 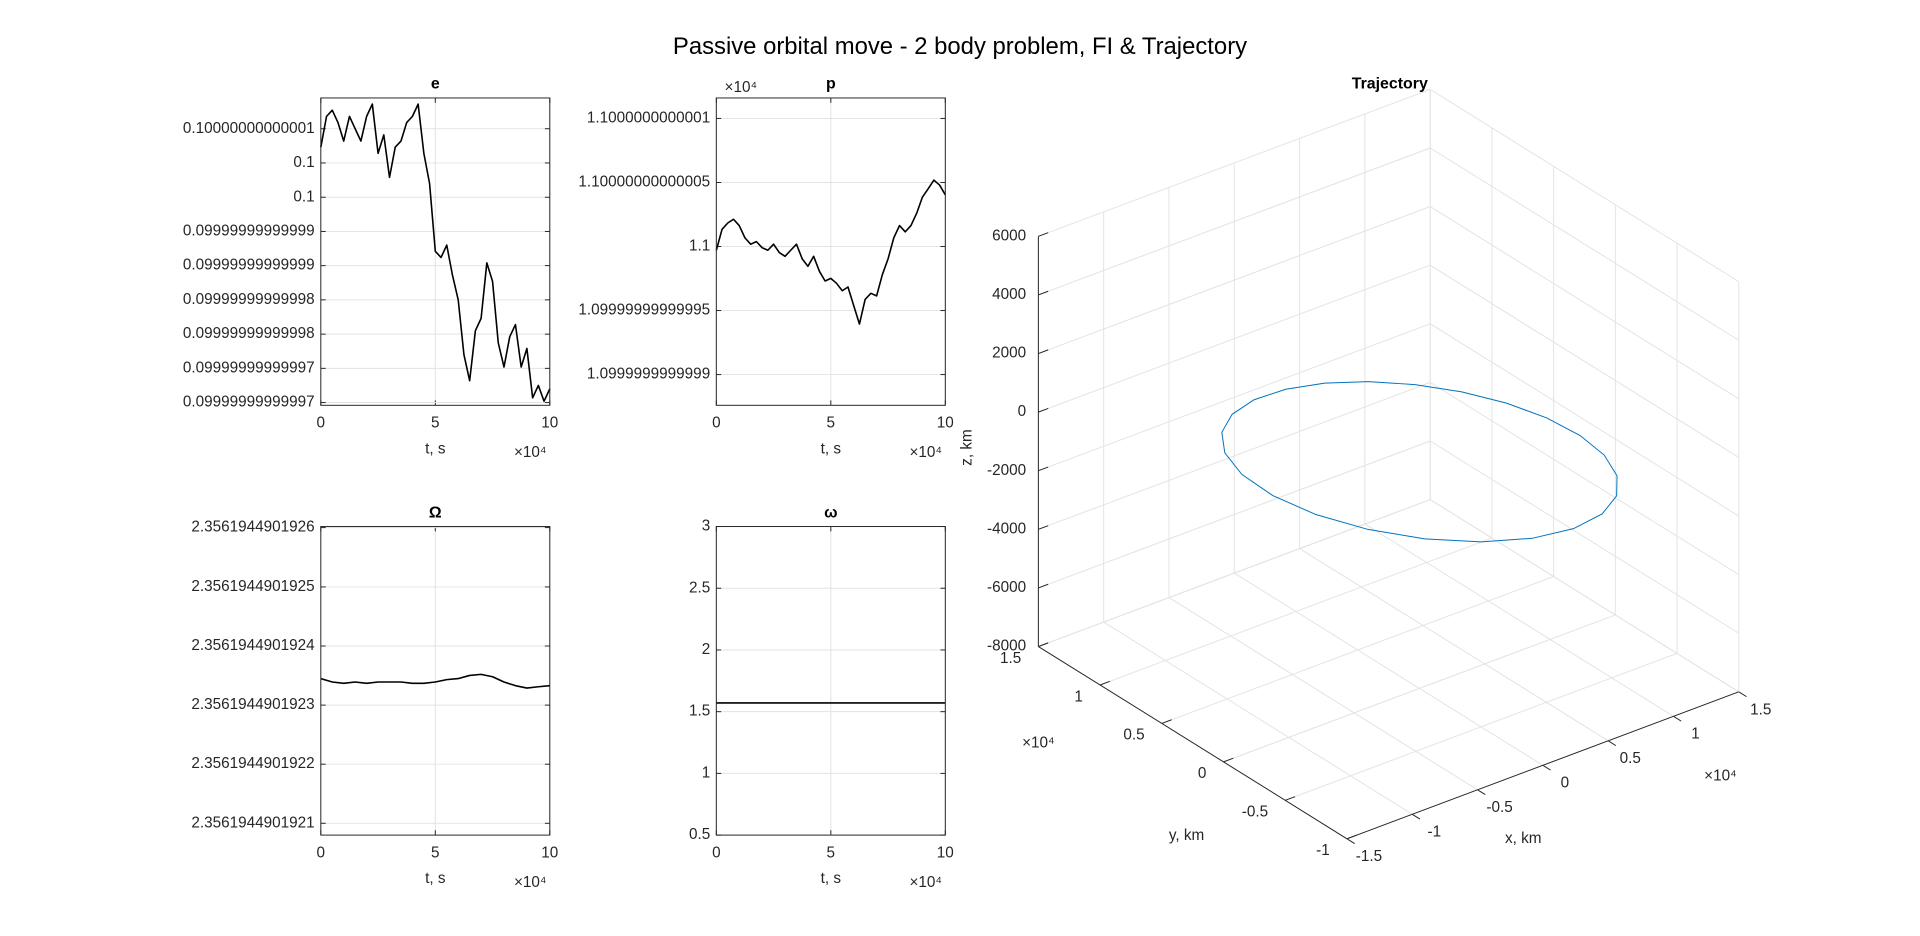 What do you see at coordinates (699, 587) in the screenshot?
I see `y-tick-label: 2.5` at bounding box center [699, 587].